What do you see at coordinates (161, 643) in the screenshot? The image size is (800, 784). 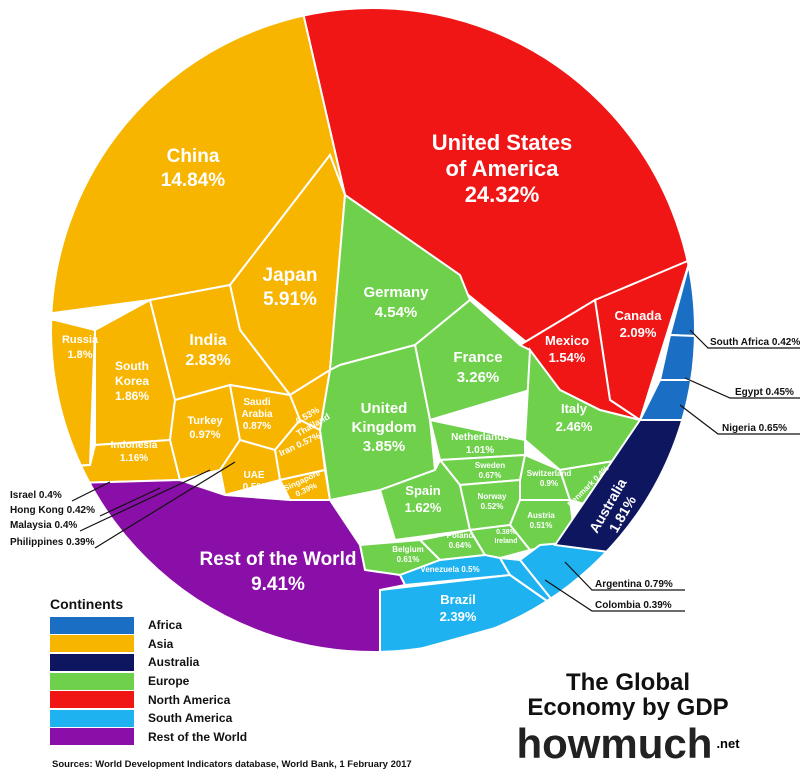 I see `legend-label: Asia` at bounding box center [161, 643].